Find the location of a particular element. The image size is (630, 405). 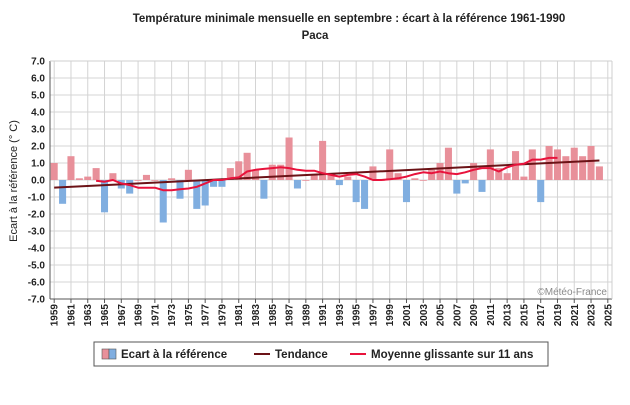

bar-1969 is located at coordinates (138, 180).